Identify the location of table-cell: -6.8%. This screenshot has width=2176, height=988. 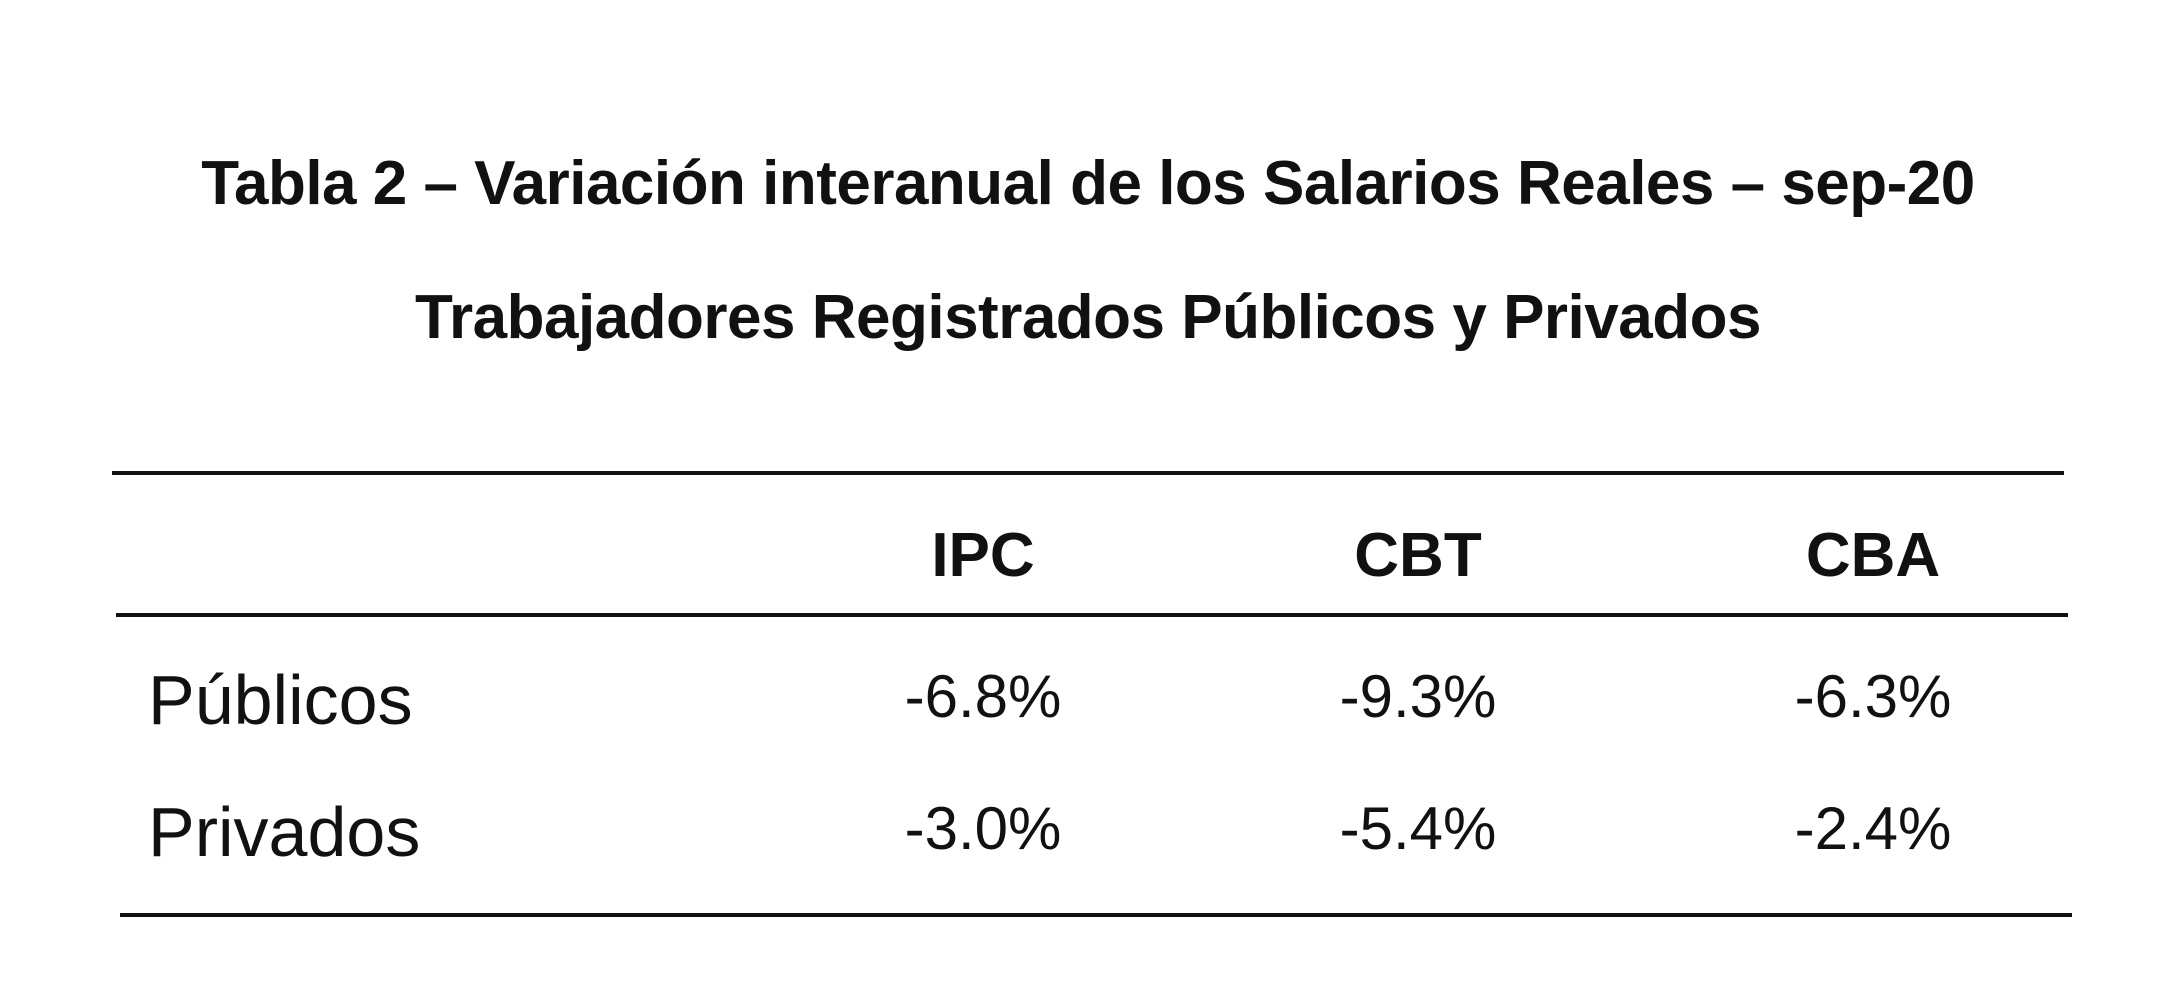
(983, 696).